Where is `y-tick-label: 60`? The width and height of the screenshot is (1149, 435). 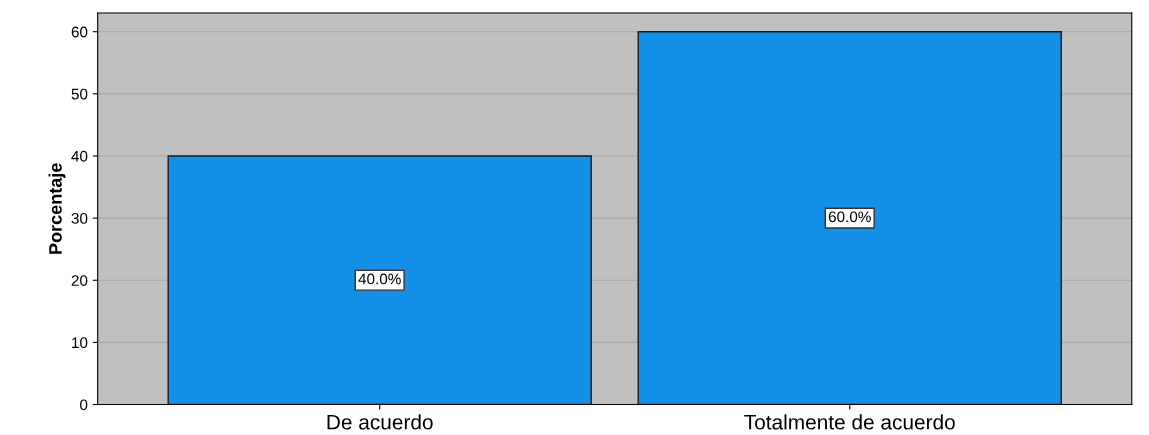 y-tick-label: 60 is located at coordinates (79, 32).